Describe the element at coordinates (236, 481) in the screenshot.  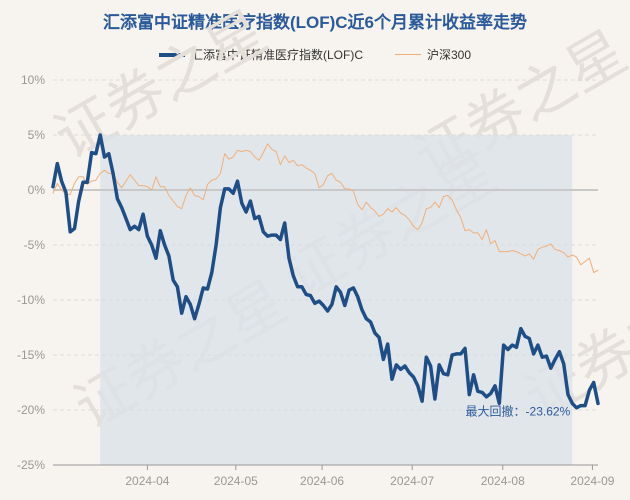
I see `x-tick-label: 2024-05` at that location.